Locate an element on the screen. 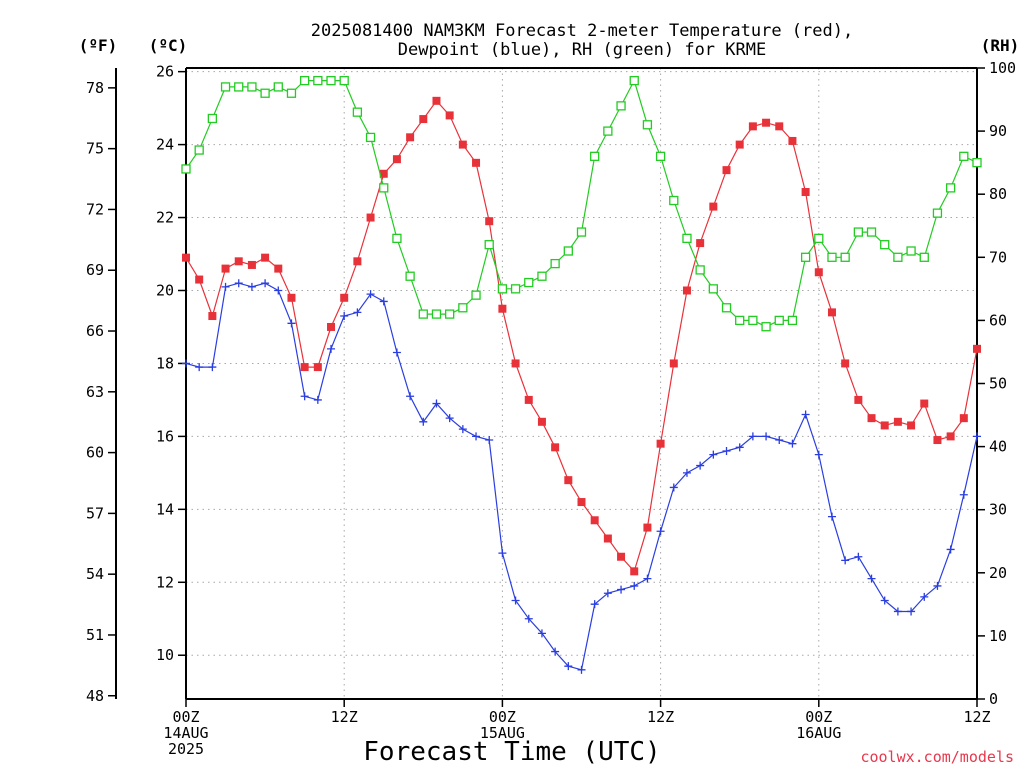 The height and width of the screenshot is (768, 1024). fahrenheit-tick-label: 72 is located at coordinates (95, 209).